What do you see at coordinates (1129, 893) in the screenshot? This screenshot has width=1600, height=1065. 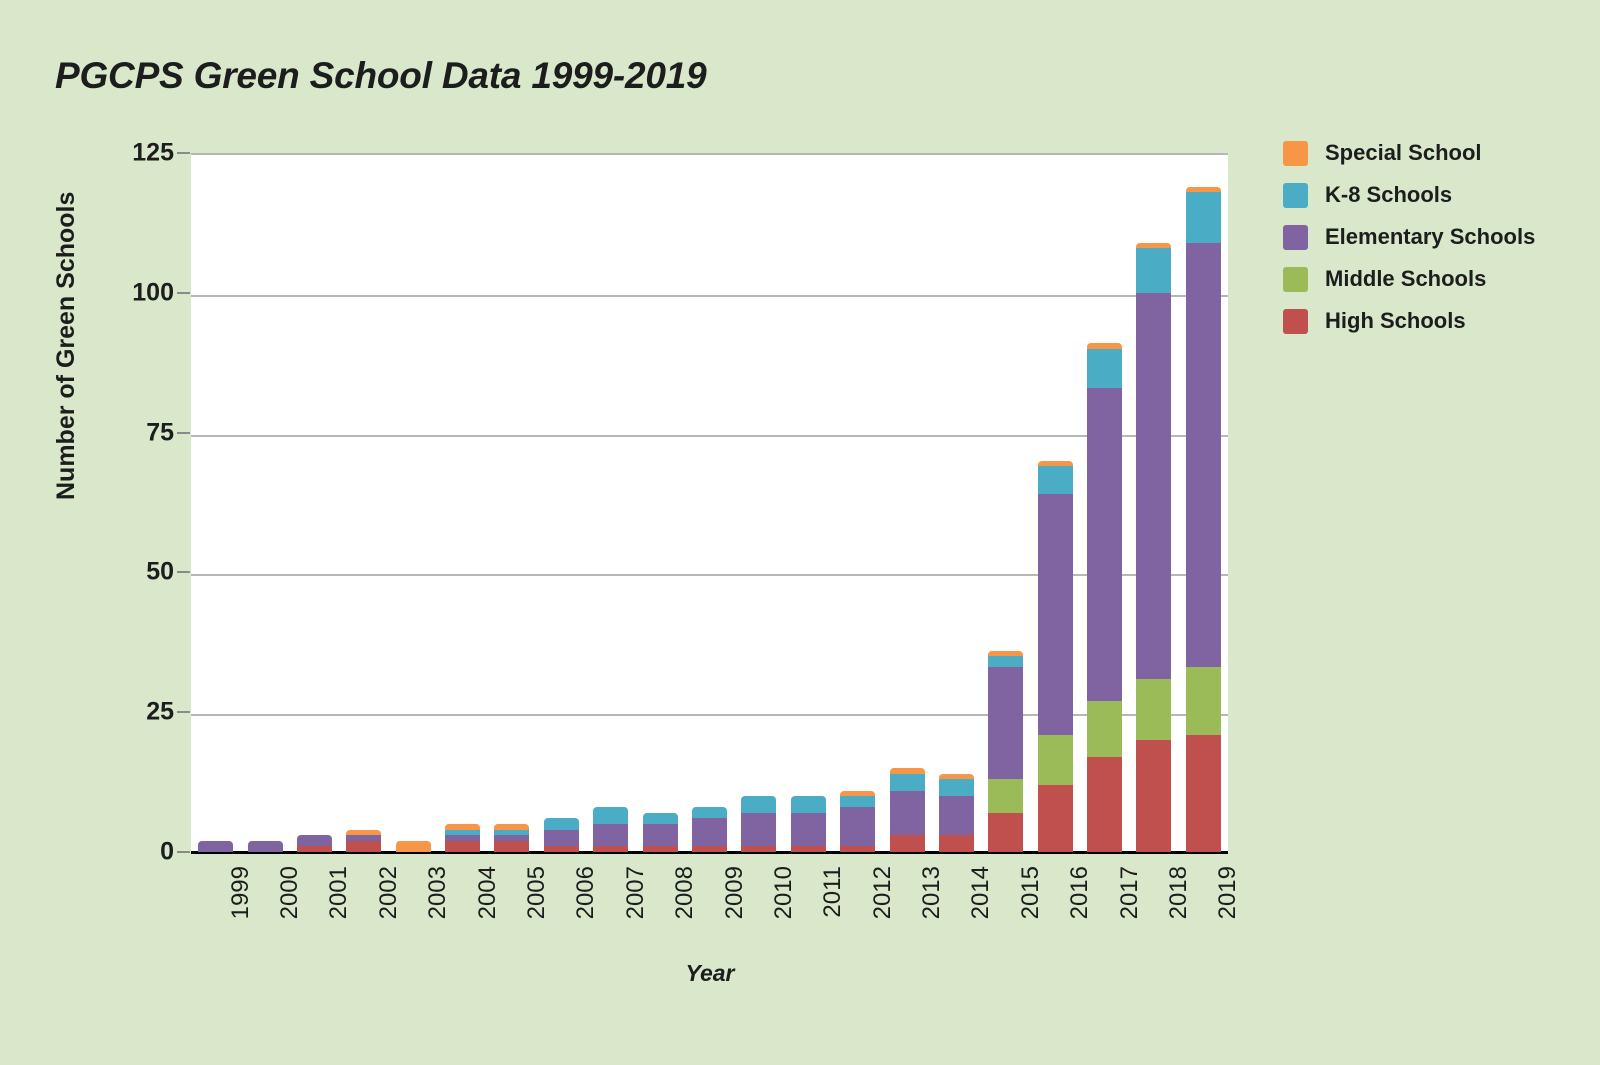 I see `x-tick-label-2017: 2017` at bounding box center [1129, 893].